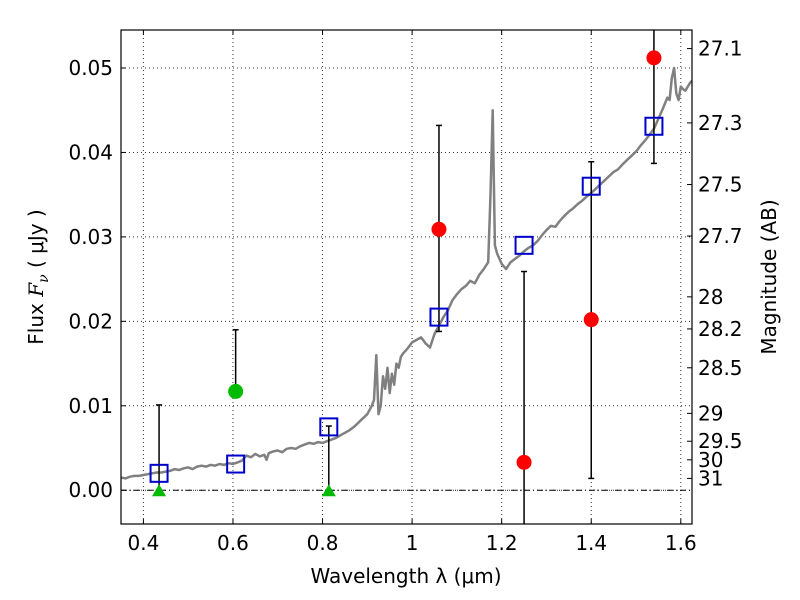 This screenshot has height=600, width=800. Describe the element at coordinates (720, 441) in the screenshot. I see `right-tick-label: 29.5` at that location.